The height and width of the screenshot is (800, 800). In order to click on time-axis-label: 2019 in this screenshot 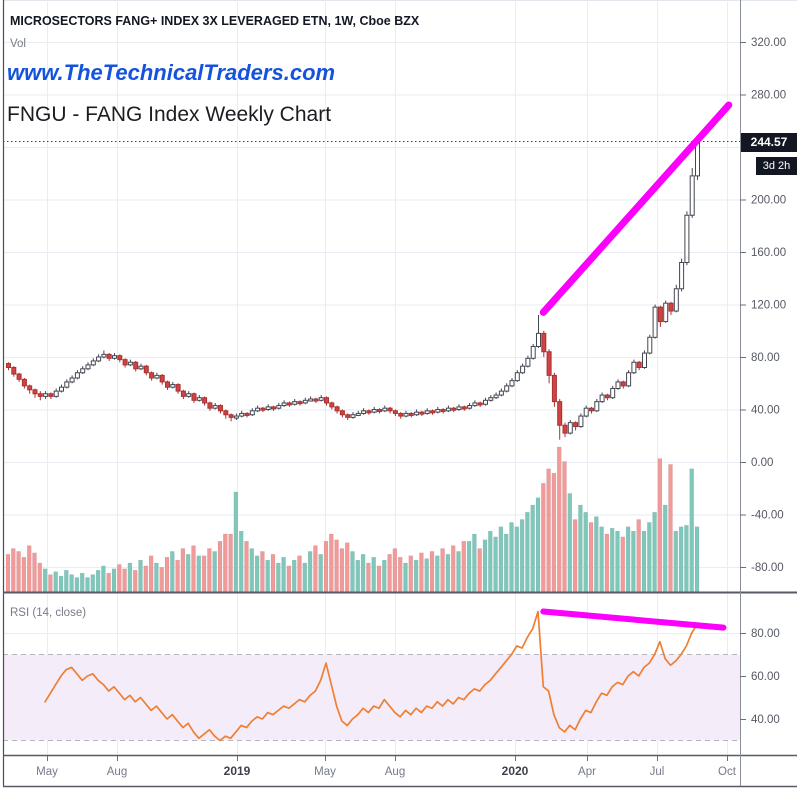, I will do `click(237, 771)`.